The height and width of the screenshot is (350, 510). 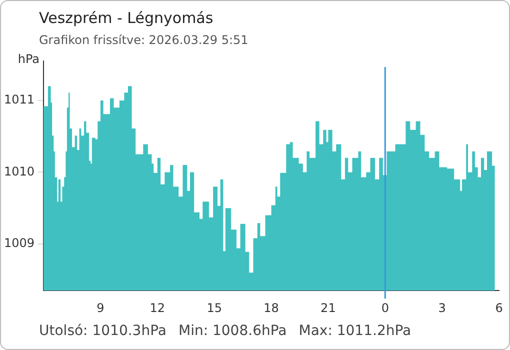 What do you see at coordinates (19, 243) in the screenshot?
I see `y-tick-label: 1009` at bounding box center [19, 243].